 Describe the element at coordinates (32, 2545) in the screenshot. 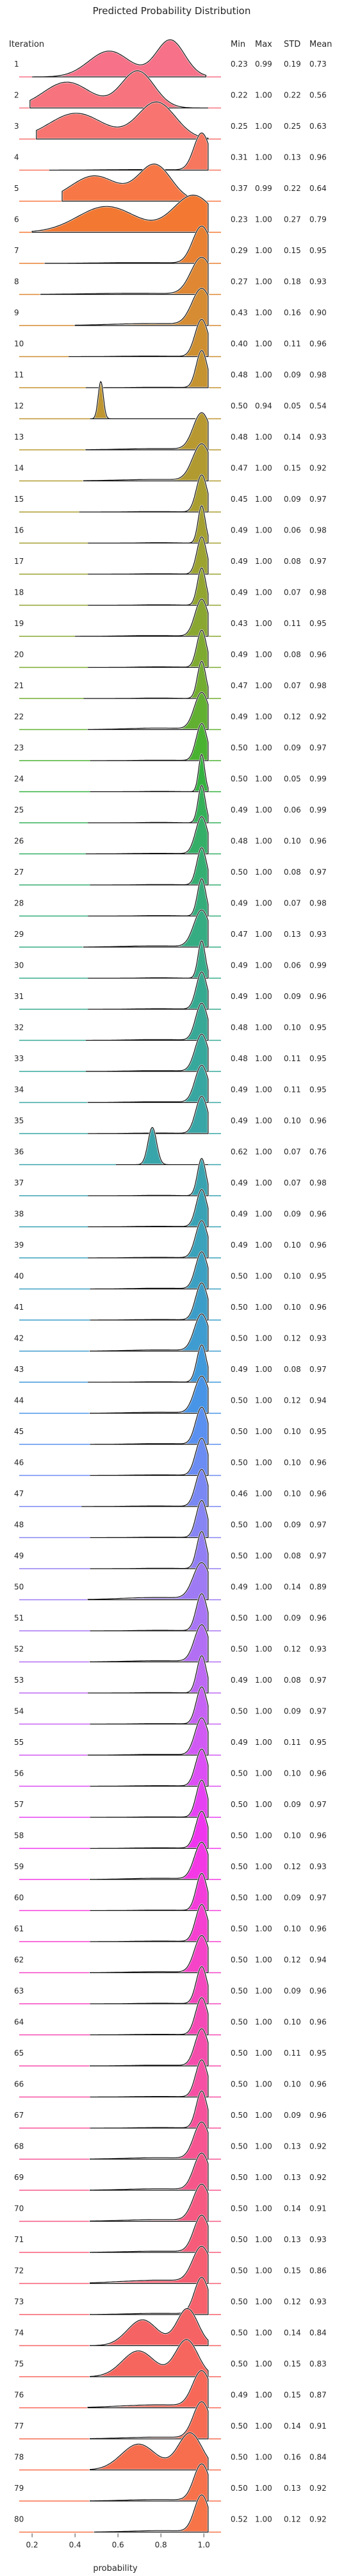

I see `x-tick-label: 0.2` at that location.